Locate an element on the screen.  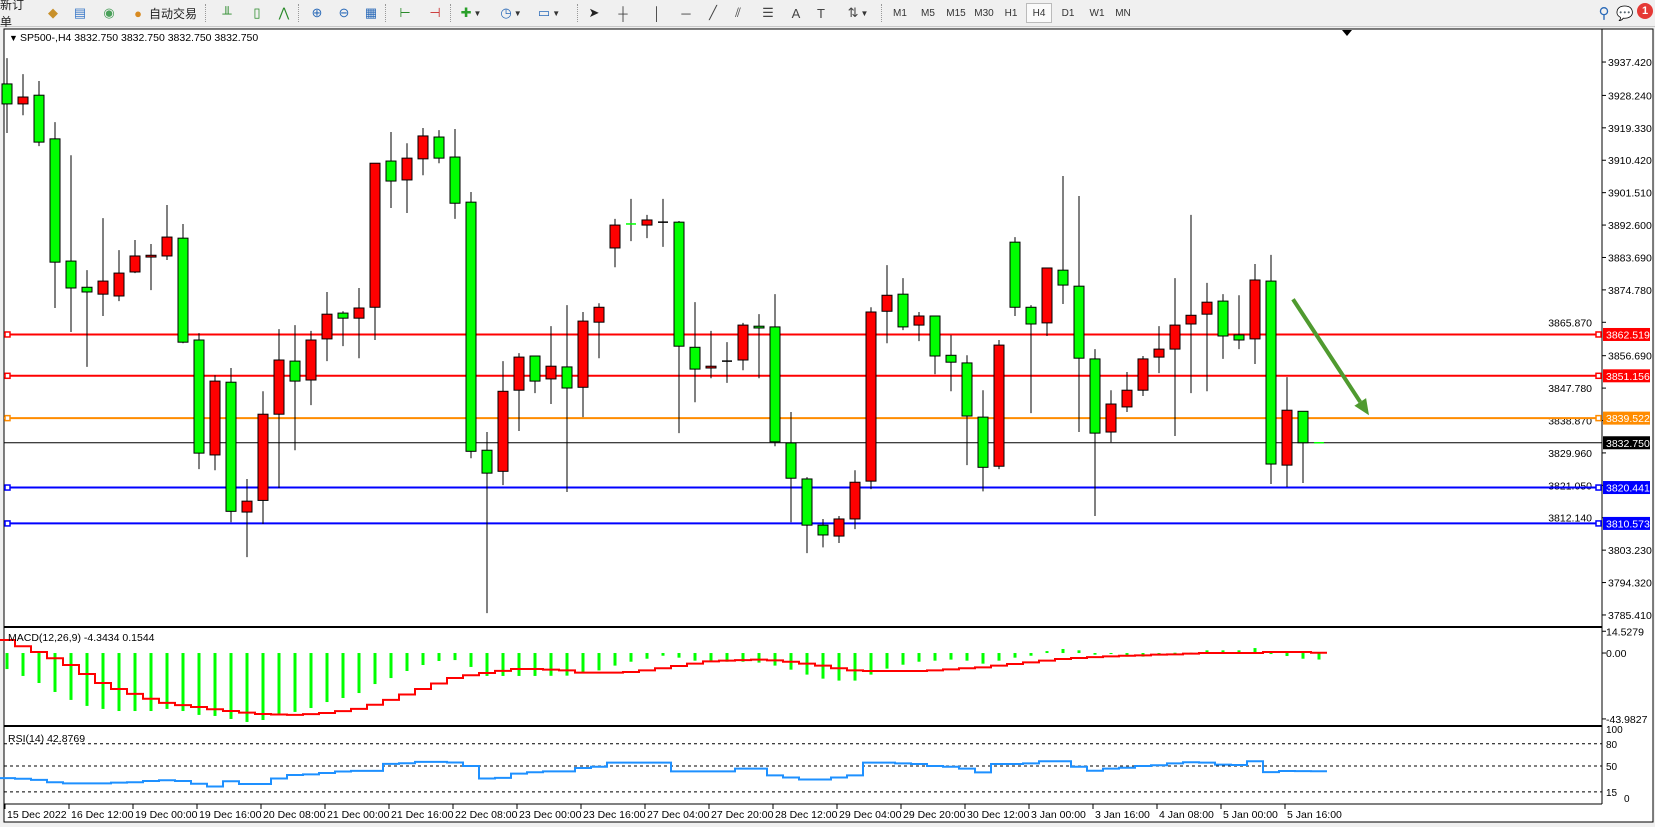
price-tick-label: 3821.050 is located at coordinates (1570, 486).